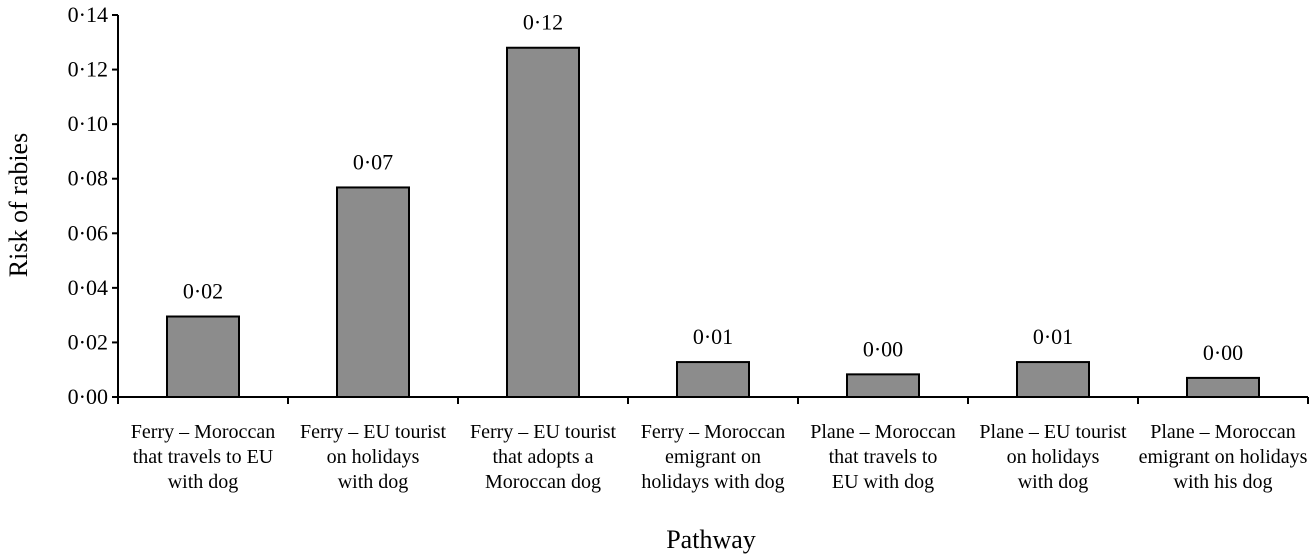  Describe the element at coordinates (88, 69) in the screenshot. I see `y-tick-label: 0·12` at that location.